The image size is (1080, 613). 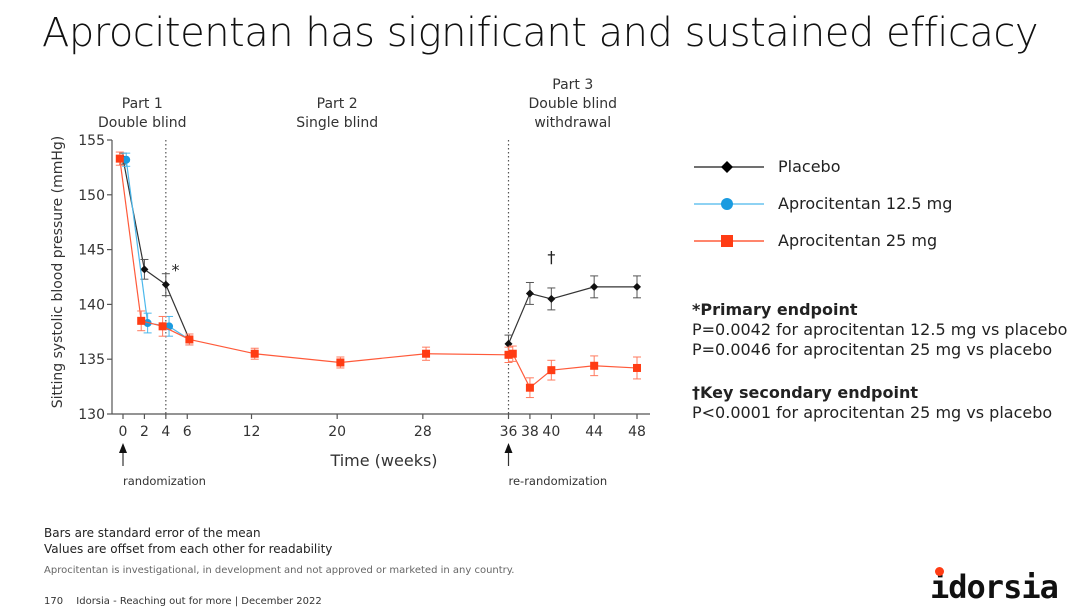 I want to click on y-tick-label: 150, so click(x=91, y=196).